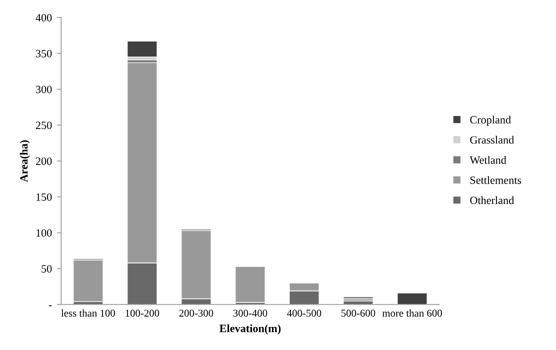 The width and height of the screenshot is (556, 350). Describe the element at coordinates (47, 269) in the screenshot. I see `y-tick-label: 50` at that location.